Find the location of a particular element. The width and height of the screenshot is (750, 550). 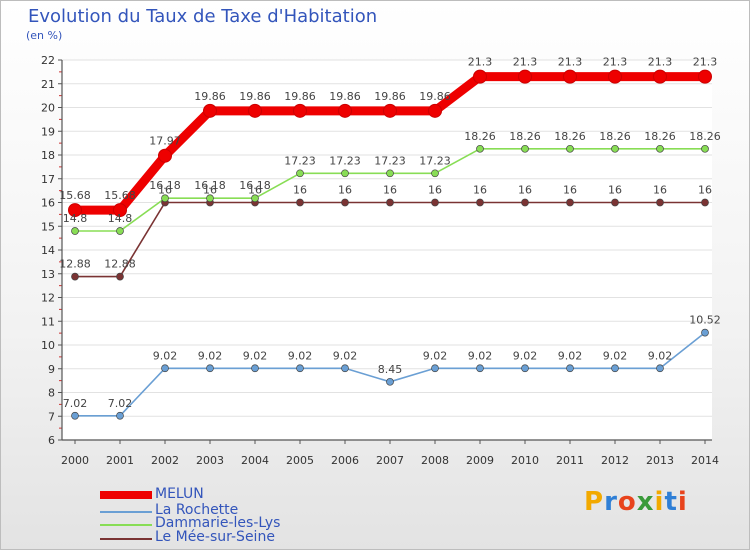

data-label: 14.8 is located at coordinates (120, 218).